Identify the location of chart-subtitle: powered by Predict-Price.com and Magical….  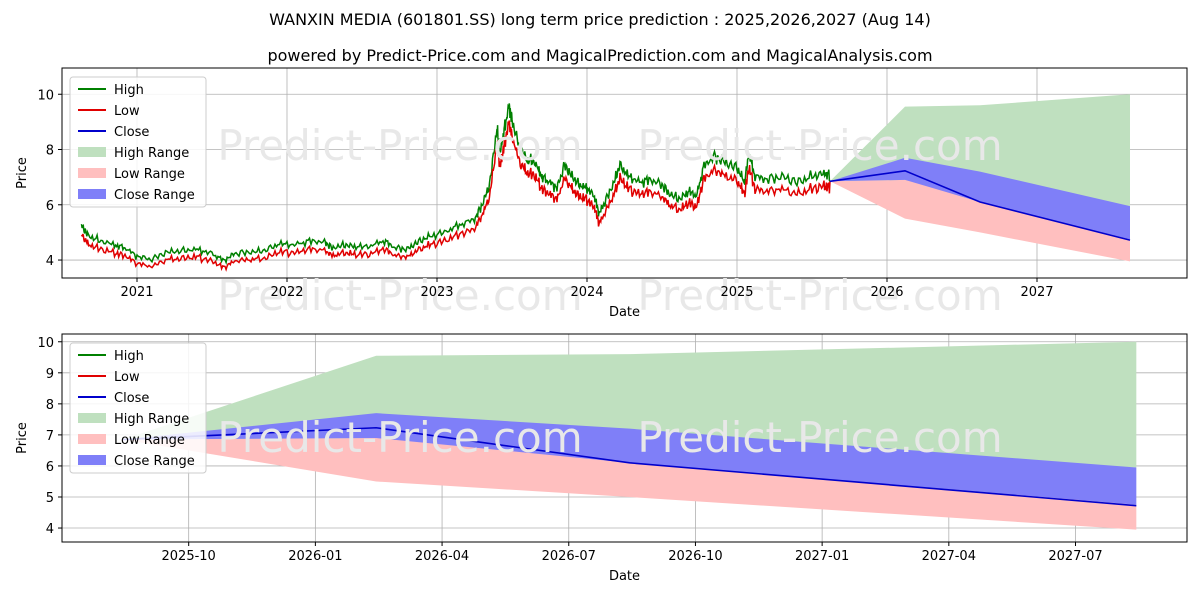
(600, 55).